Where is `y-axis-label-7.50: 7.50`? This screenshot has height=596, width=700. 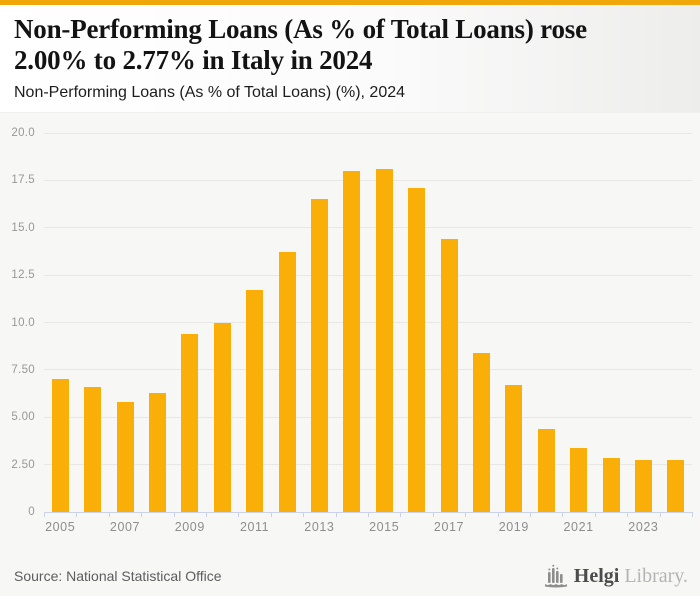
y-axis-label-7.50: 7.50 is located at coordinates (23, 369).